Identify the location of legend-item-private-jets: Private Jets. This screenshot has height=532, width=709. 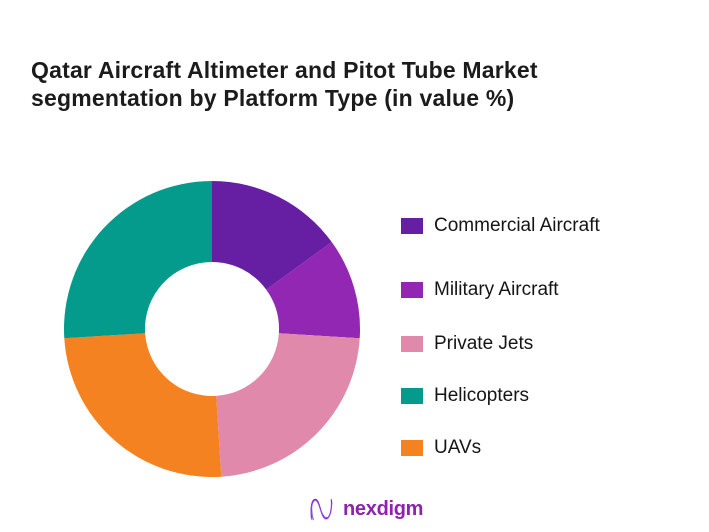
(467, 344).